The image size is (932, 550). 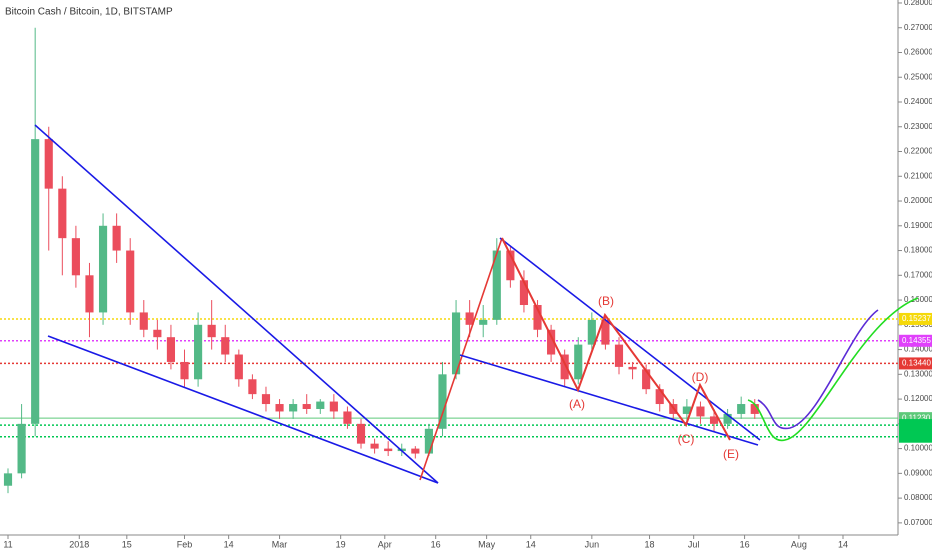 I want to click on y-tick-label: 0.13000, so click(x=918, y=373).